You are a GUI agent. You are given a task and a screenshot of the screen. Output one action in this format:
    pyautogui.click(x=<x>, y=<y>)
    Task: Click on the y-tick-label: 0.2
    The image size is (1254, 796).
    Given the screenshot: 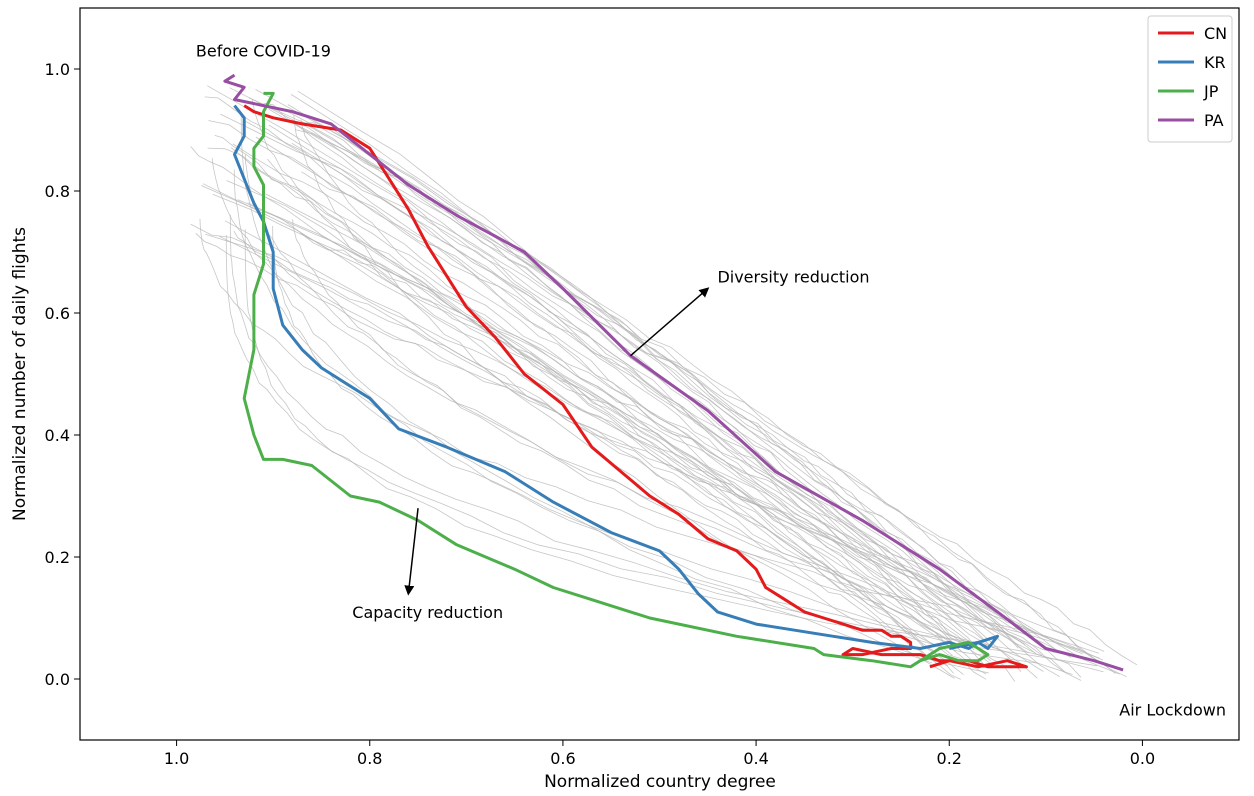 What is the action you would take?
    pyautogui.click(x=57, y=557)
    